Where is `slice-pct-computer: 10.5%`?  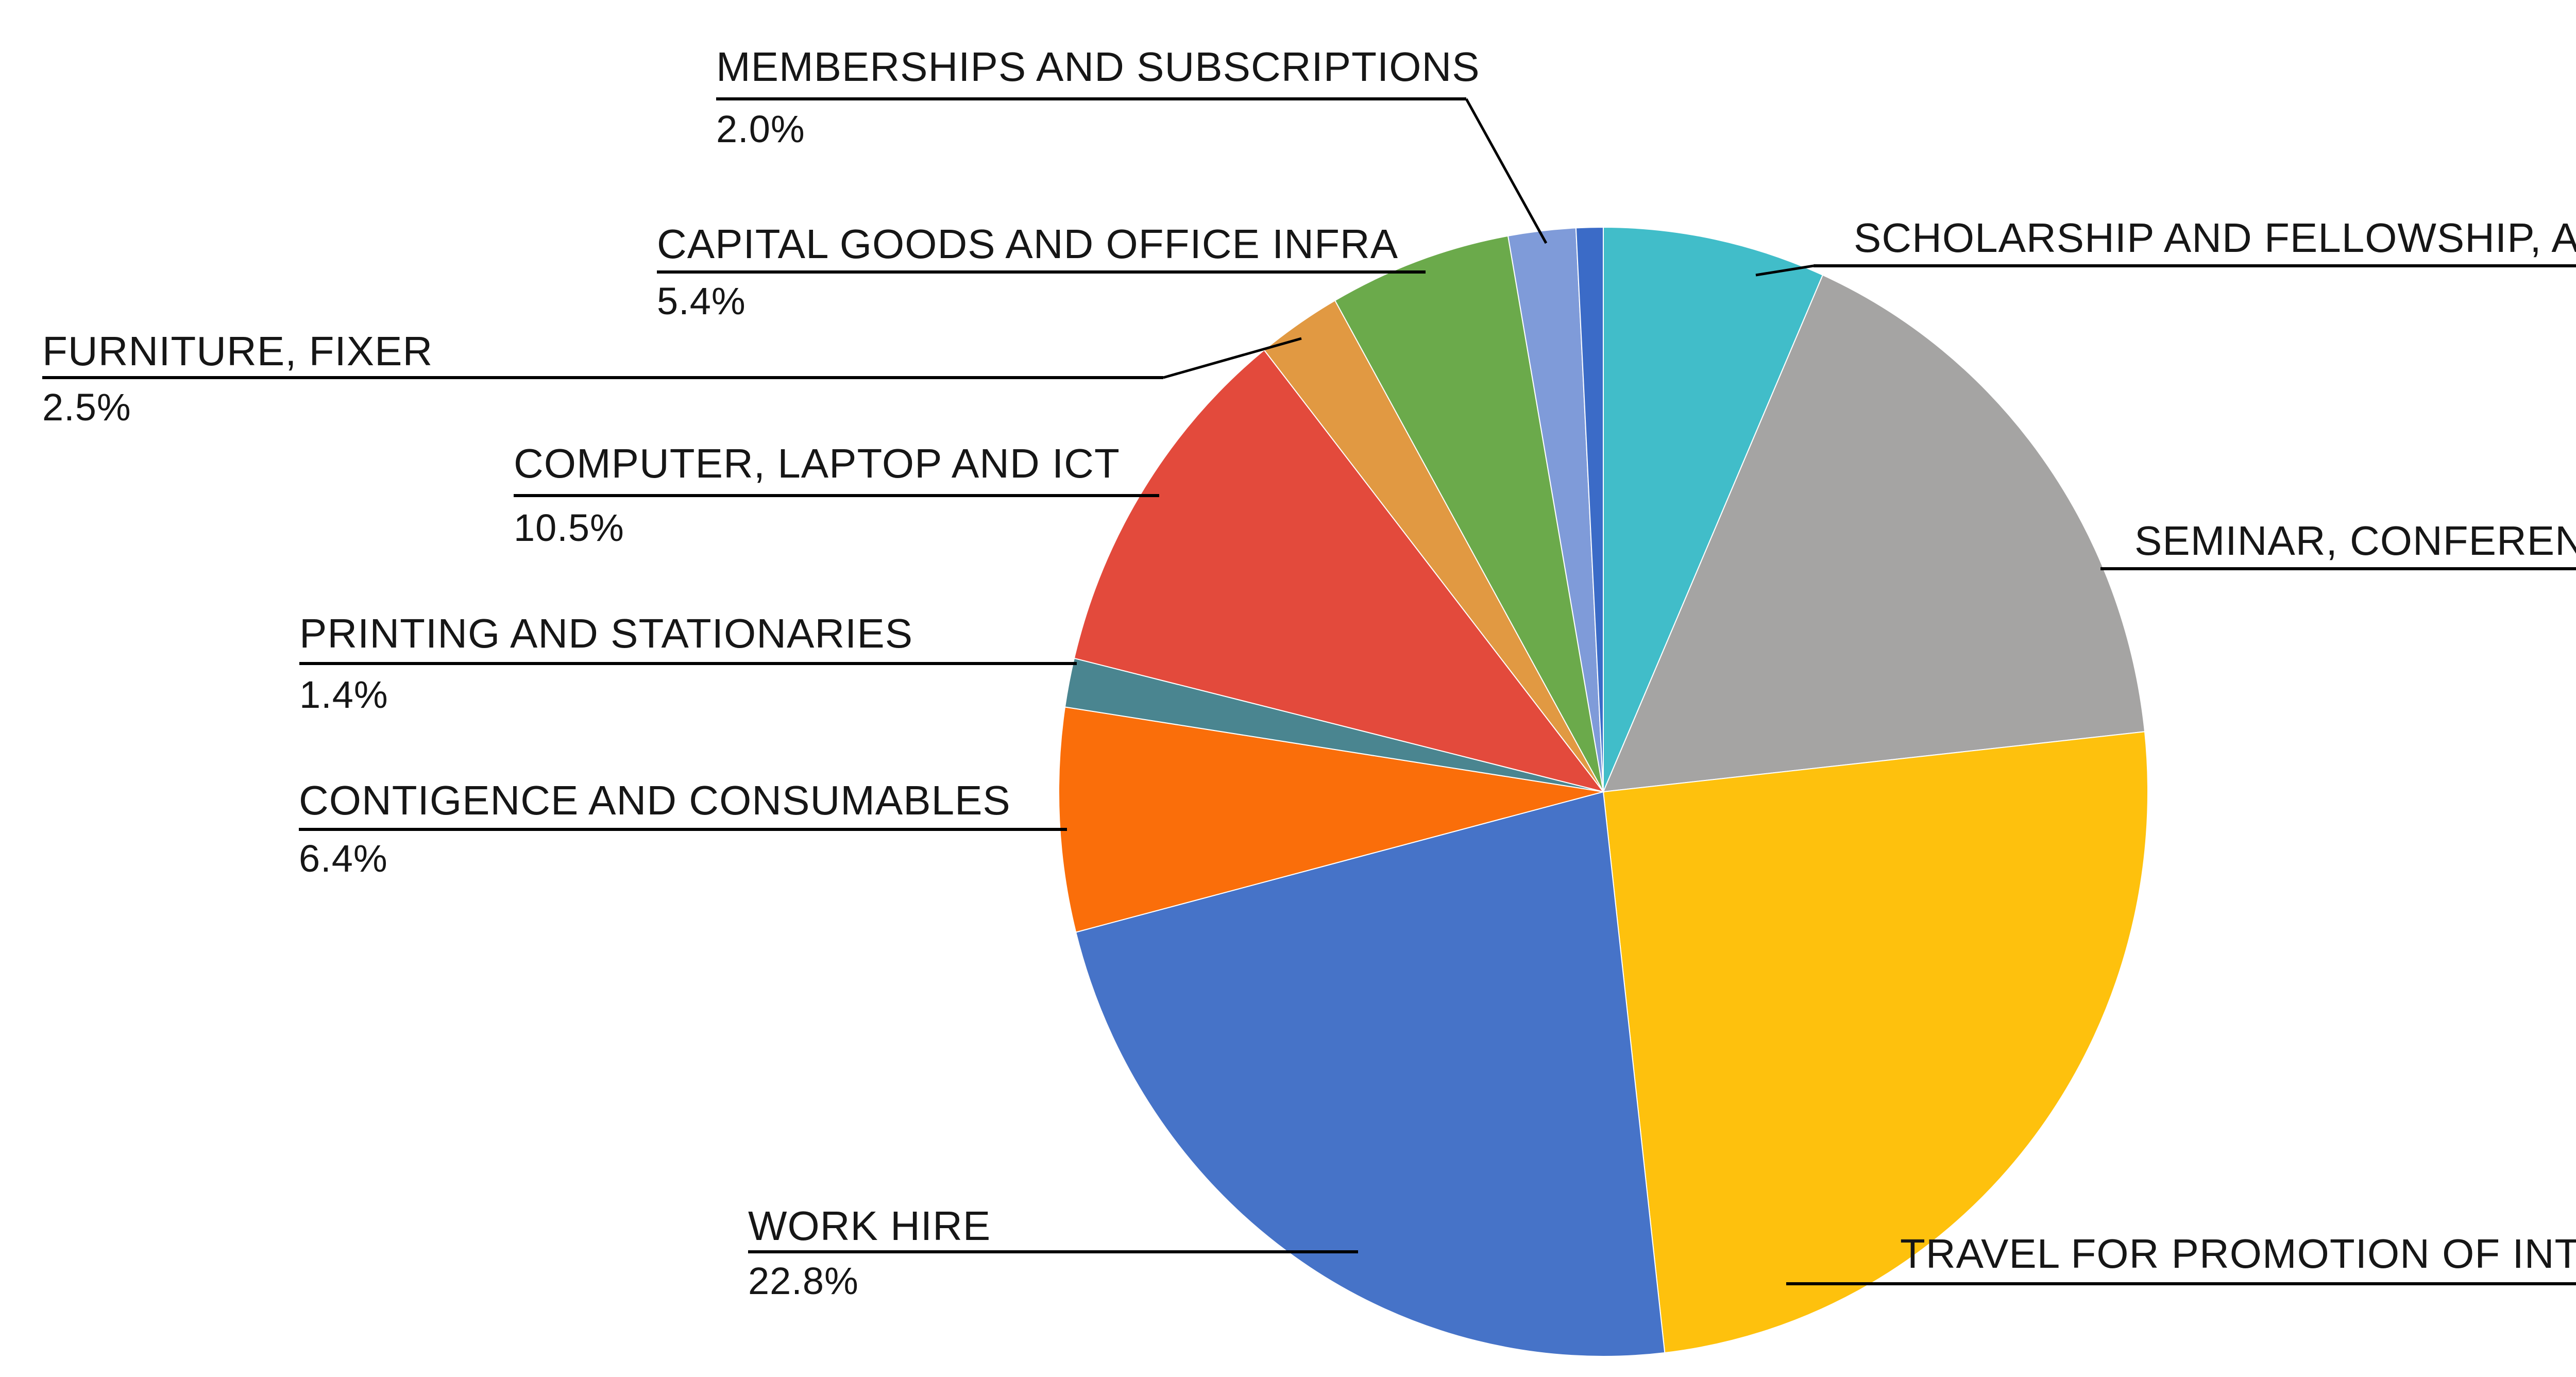 slice-pct-computer: 10.5% is located at coordinates (569, 527).